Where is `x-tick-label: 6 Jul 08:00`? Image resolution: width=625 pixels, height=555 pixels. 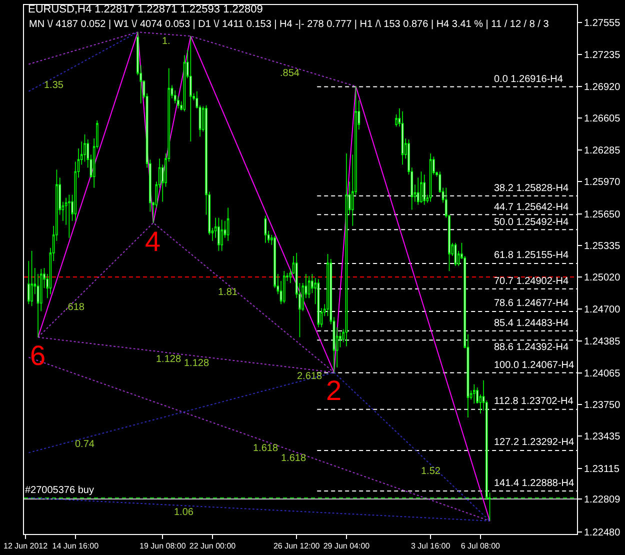
x-tick-label: 6 Jul 08:00 is located at coordinates (480, 546).